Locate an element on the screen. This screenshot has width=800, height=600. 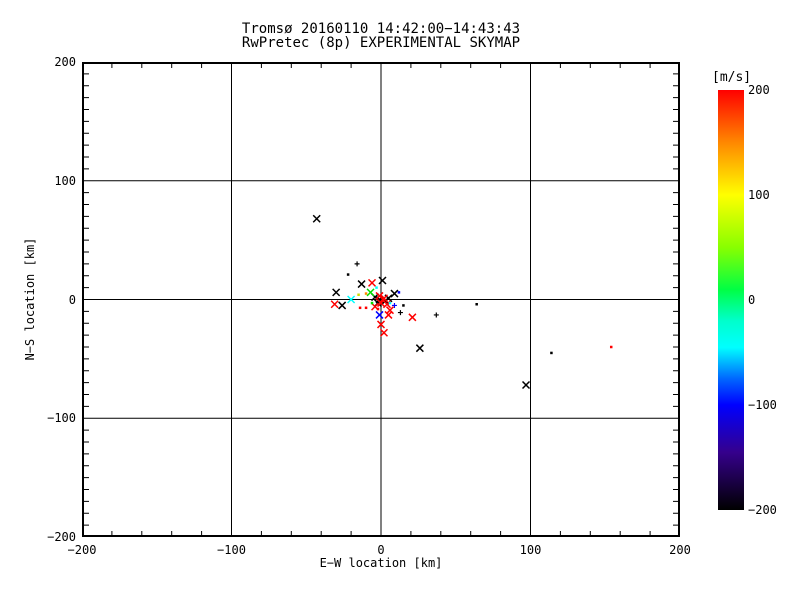
colorbar-unit-label: [m/s] is located at coordinates (732, 77).